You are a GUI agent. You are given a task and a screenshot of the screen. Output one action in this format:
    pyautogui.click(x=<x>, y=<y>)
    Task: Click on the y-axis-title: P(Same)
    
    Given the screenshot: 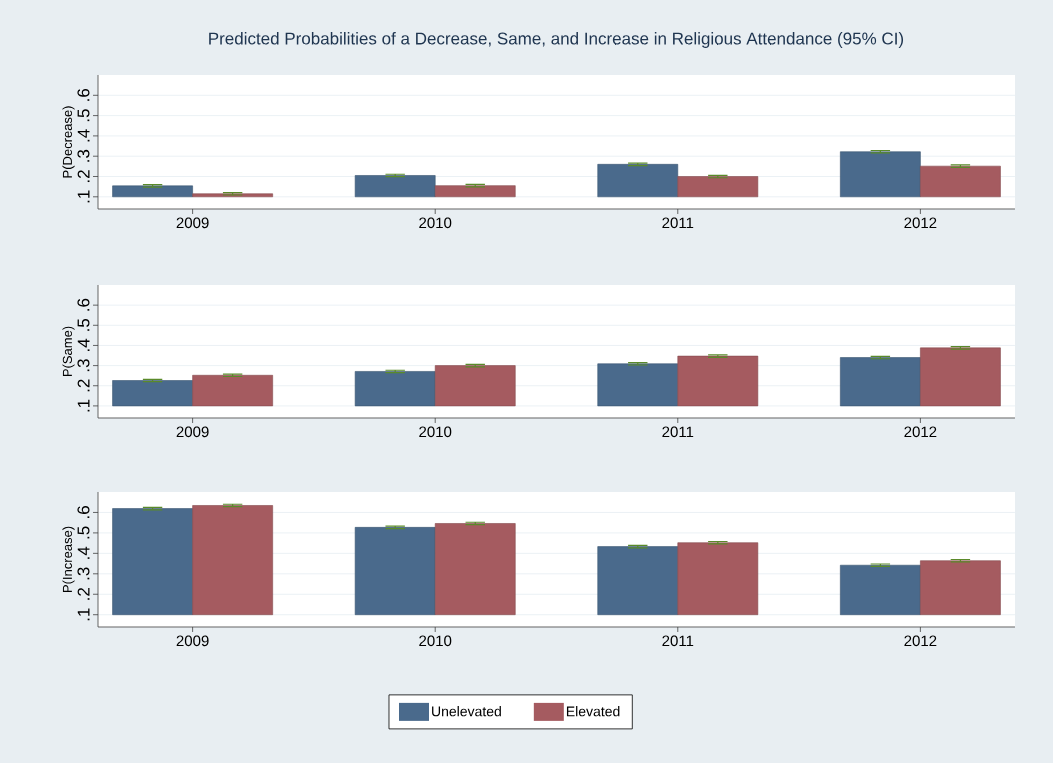 What is the action you would take?
    pyautogui.click(x=68, y=351)
    